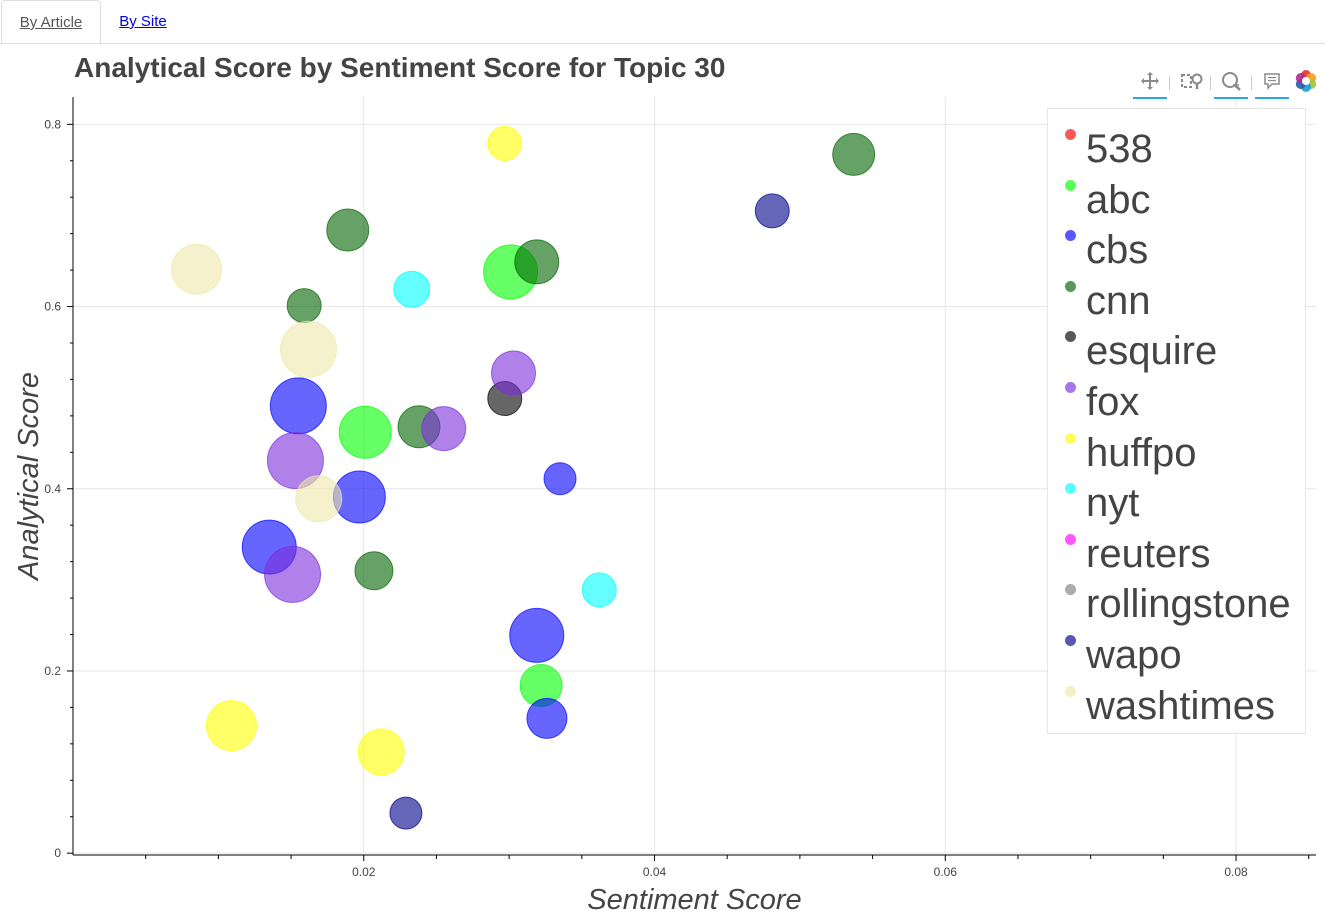 This screenshot has width=1325, height=923. I want to click on hover-tool, so click(1272, 82).